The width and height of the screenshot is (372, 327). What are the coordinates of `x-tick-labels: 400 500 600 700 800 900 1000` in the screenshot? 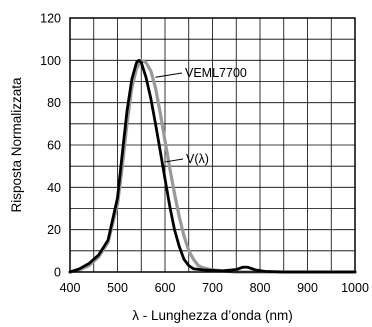 It's located at (214, 288).